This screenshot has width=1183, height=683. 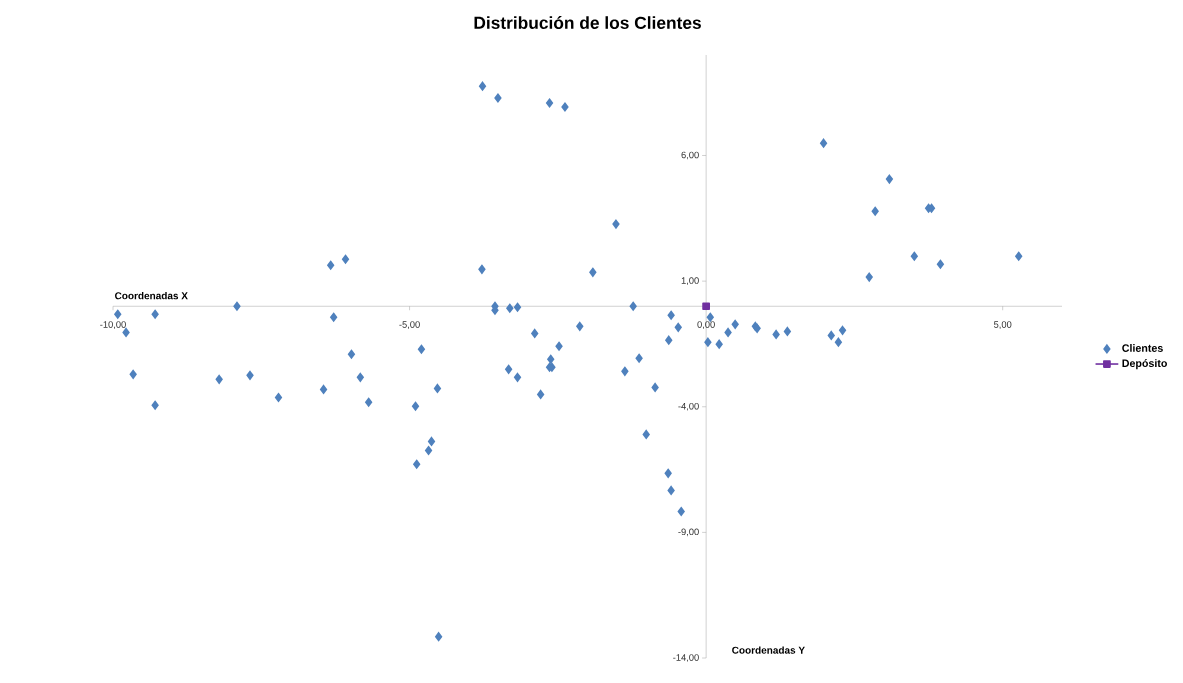 I want to click on x-tick-label: -10,00, so click(x=113, y=325).